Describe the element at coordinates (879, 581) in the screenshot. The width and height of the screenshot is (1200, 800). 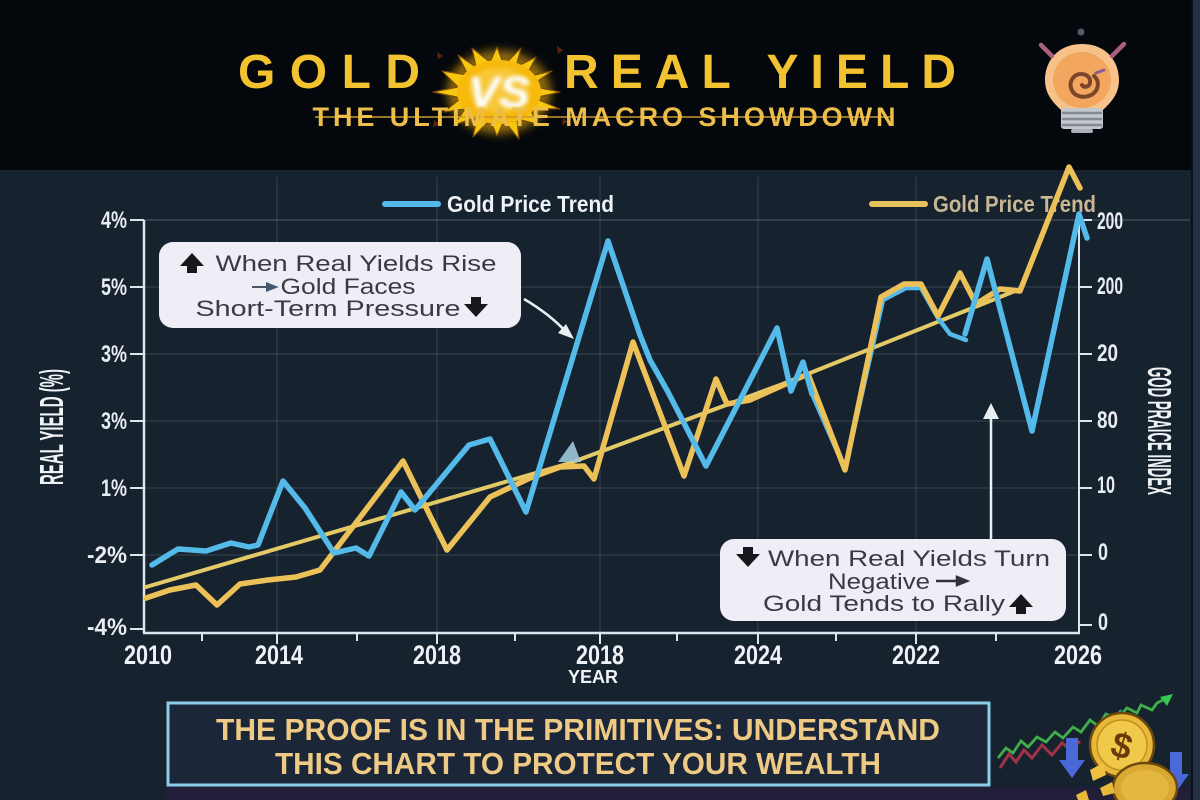
I see `svg-text: Negative` at that location.